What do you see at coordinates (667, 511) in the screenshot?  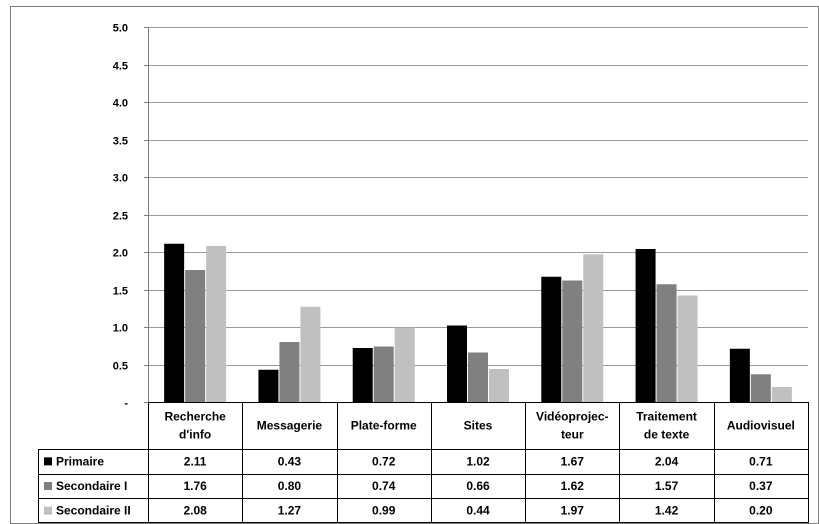 I see `data-label: 1.42` at bounding box center [667, 511].